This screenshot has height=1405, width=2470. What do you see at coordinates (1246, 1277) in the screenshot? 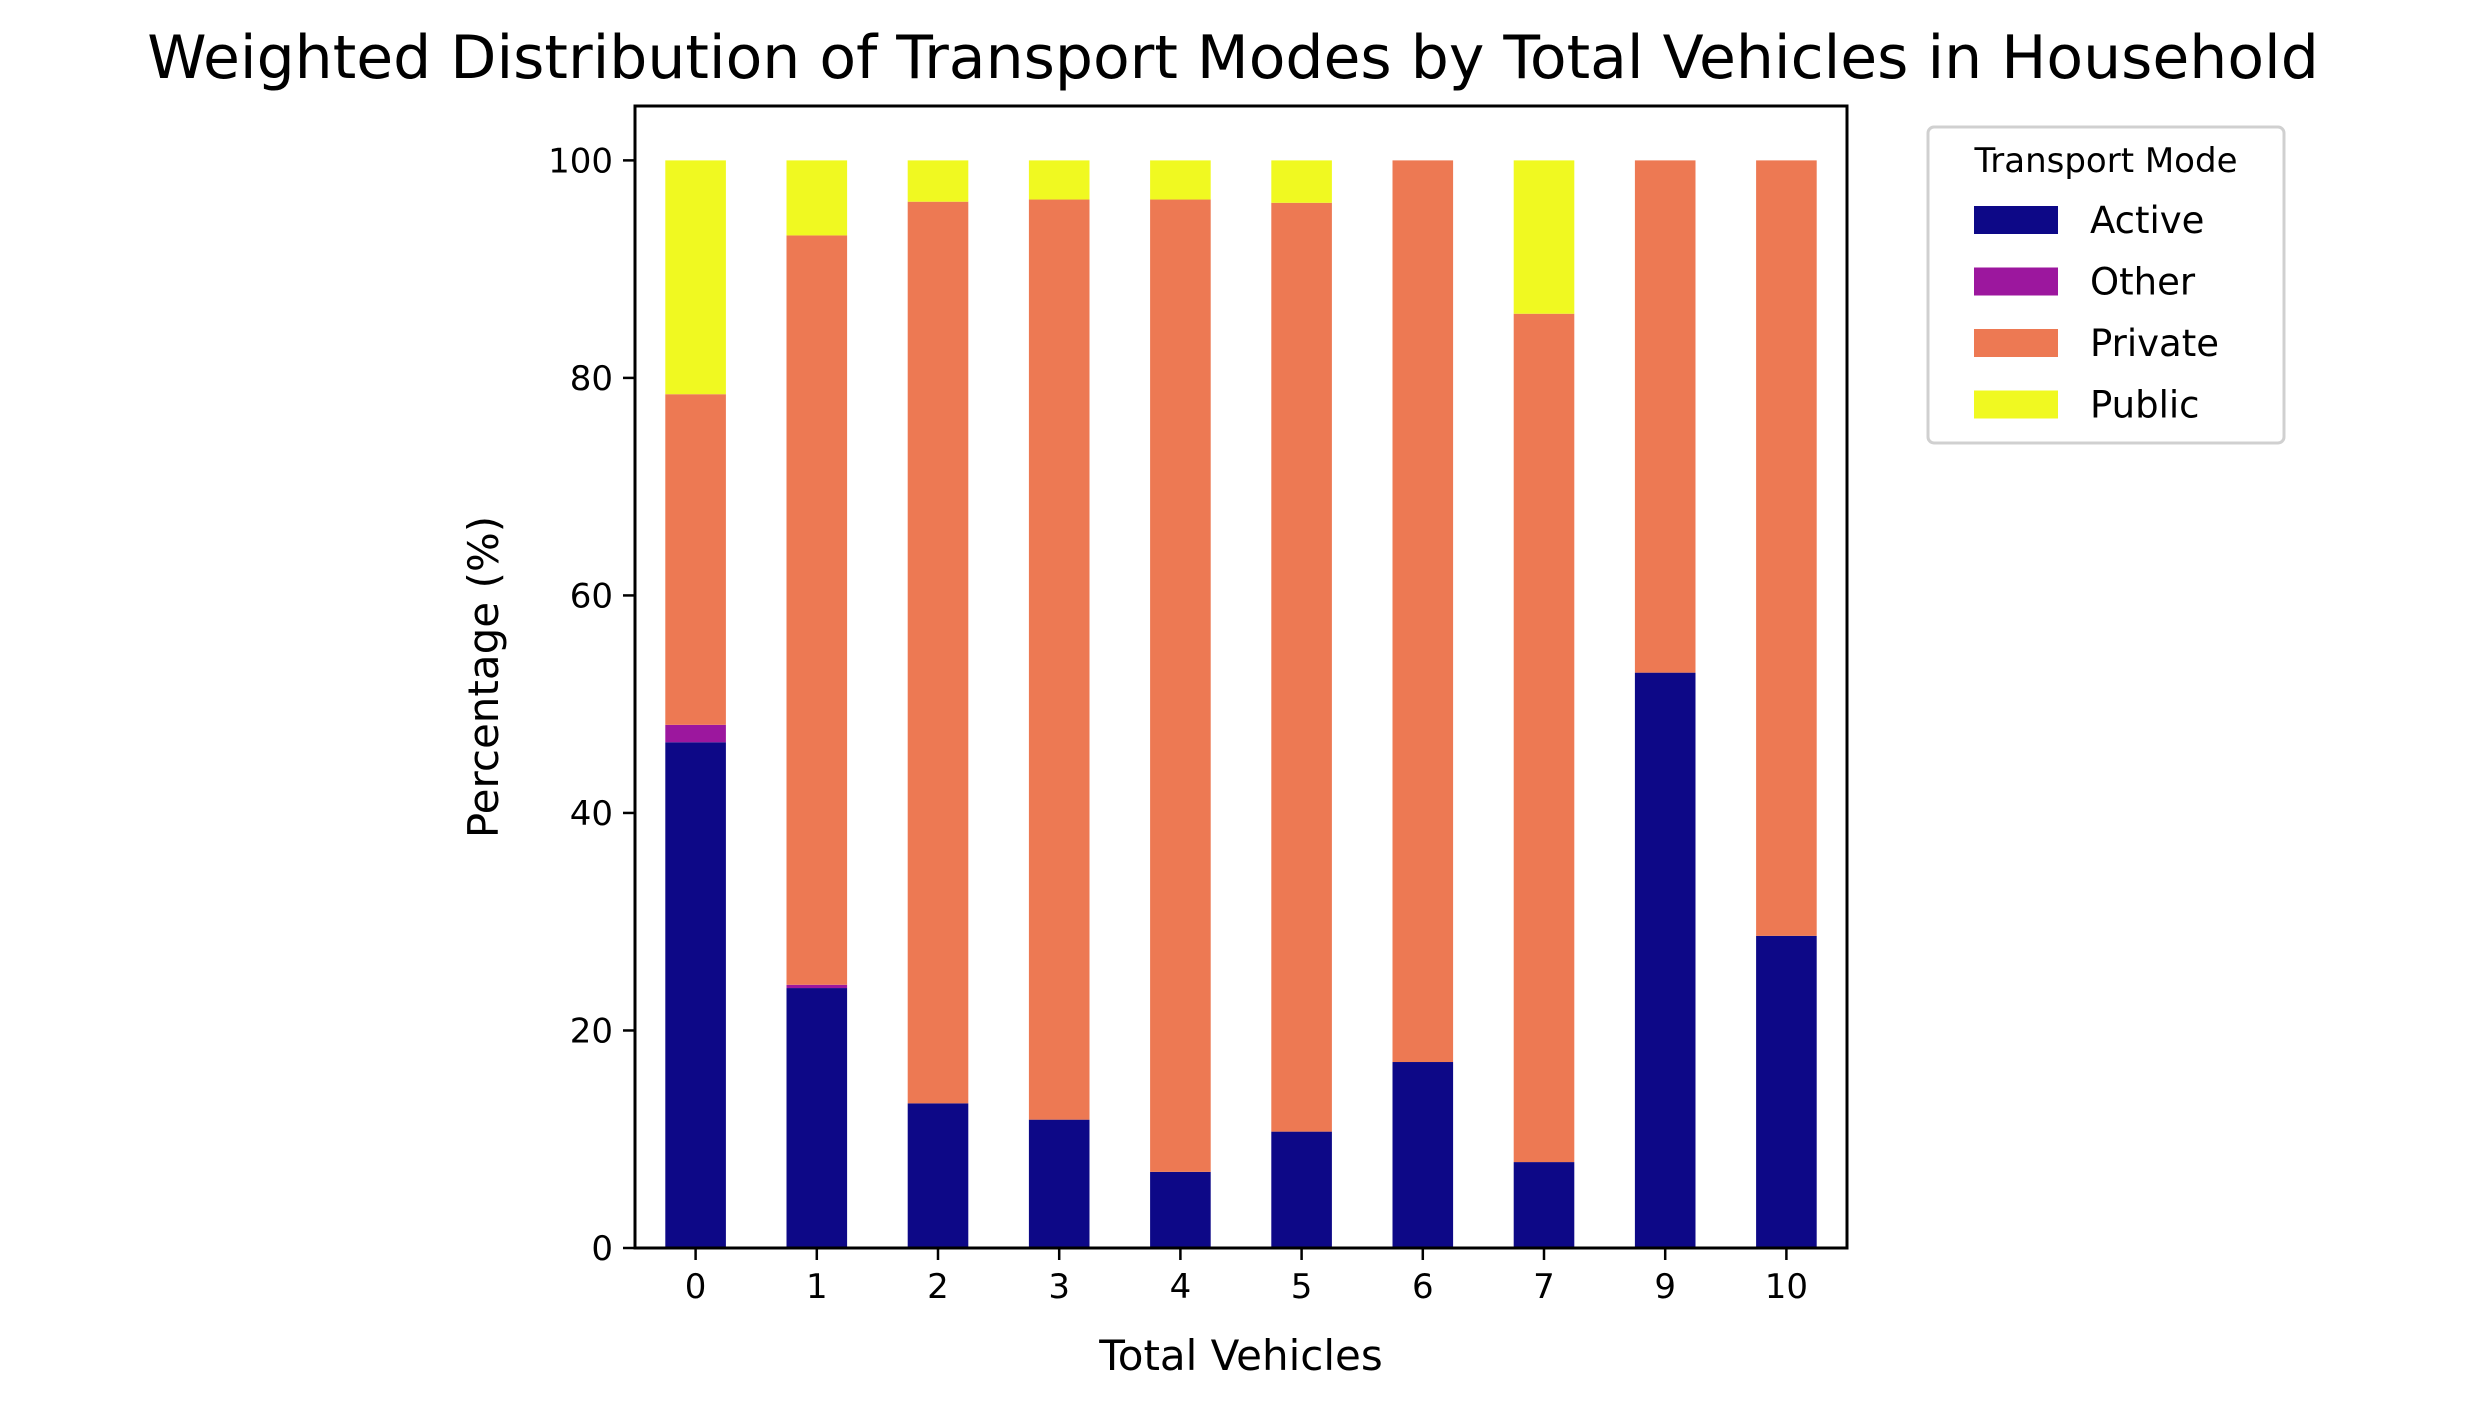
I see `x-axis-ticks: 0 1 2 3 4 5 6 7 9 10` at bounding box center [1246, 1277].